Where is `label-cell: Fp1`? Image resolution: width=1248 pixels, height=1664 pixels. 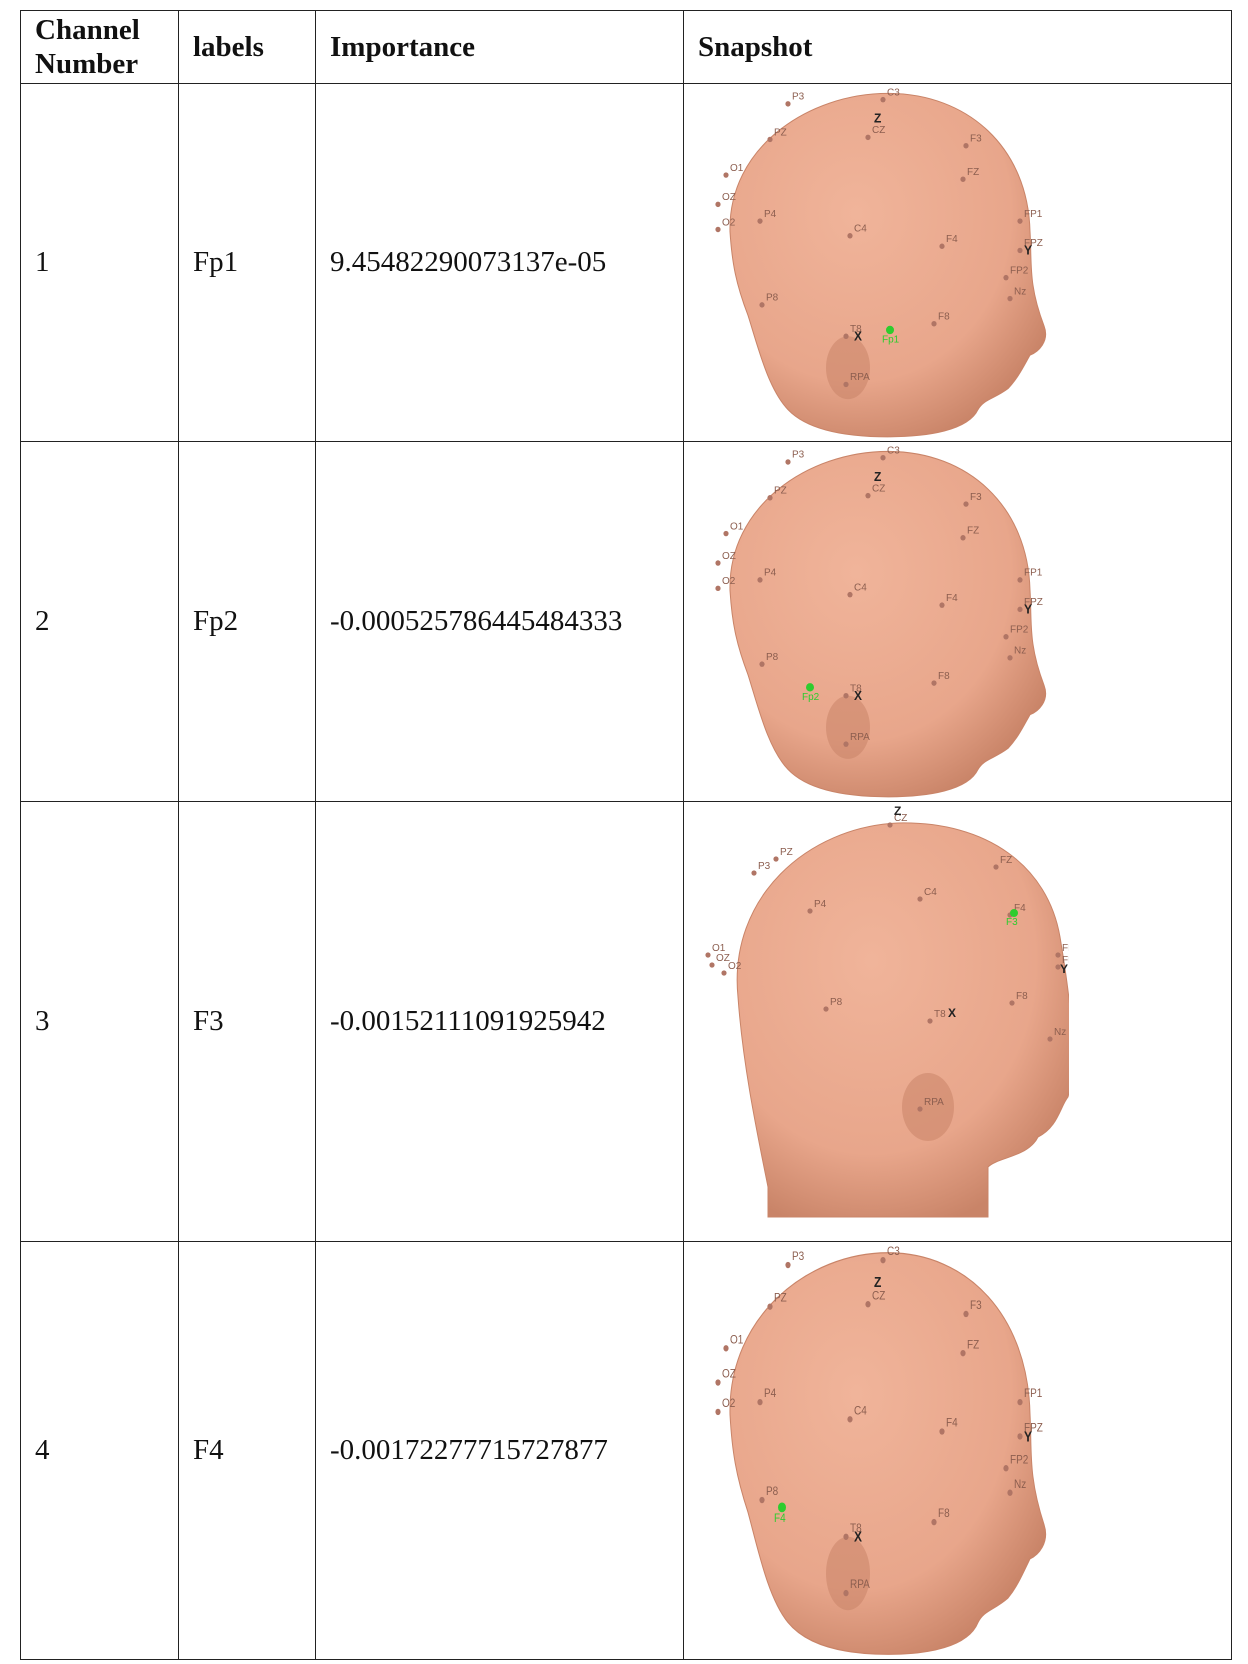 label-cell: Fp1 is located at coordinates (247, 262).